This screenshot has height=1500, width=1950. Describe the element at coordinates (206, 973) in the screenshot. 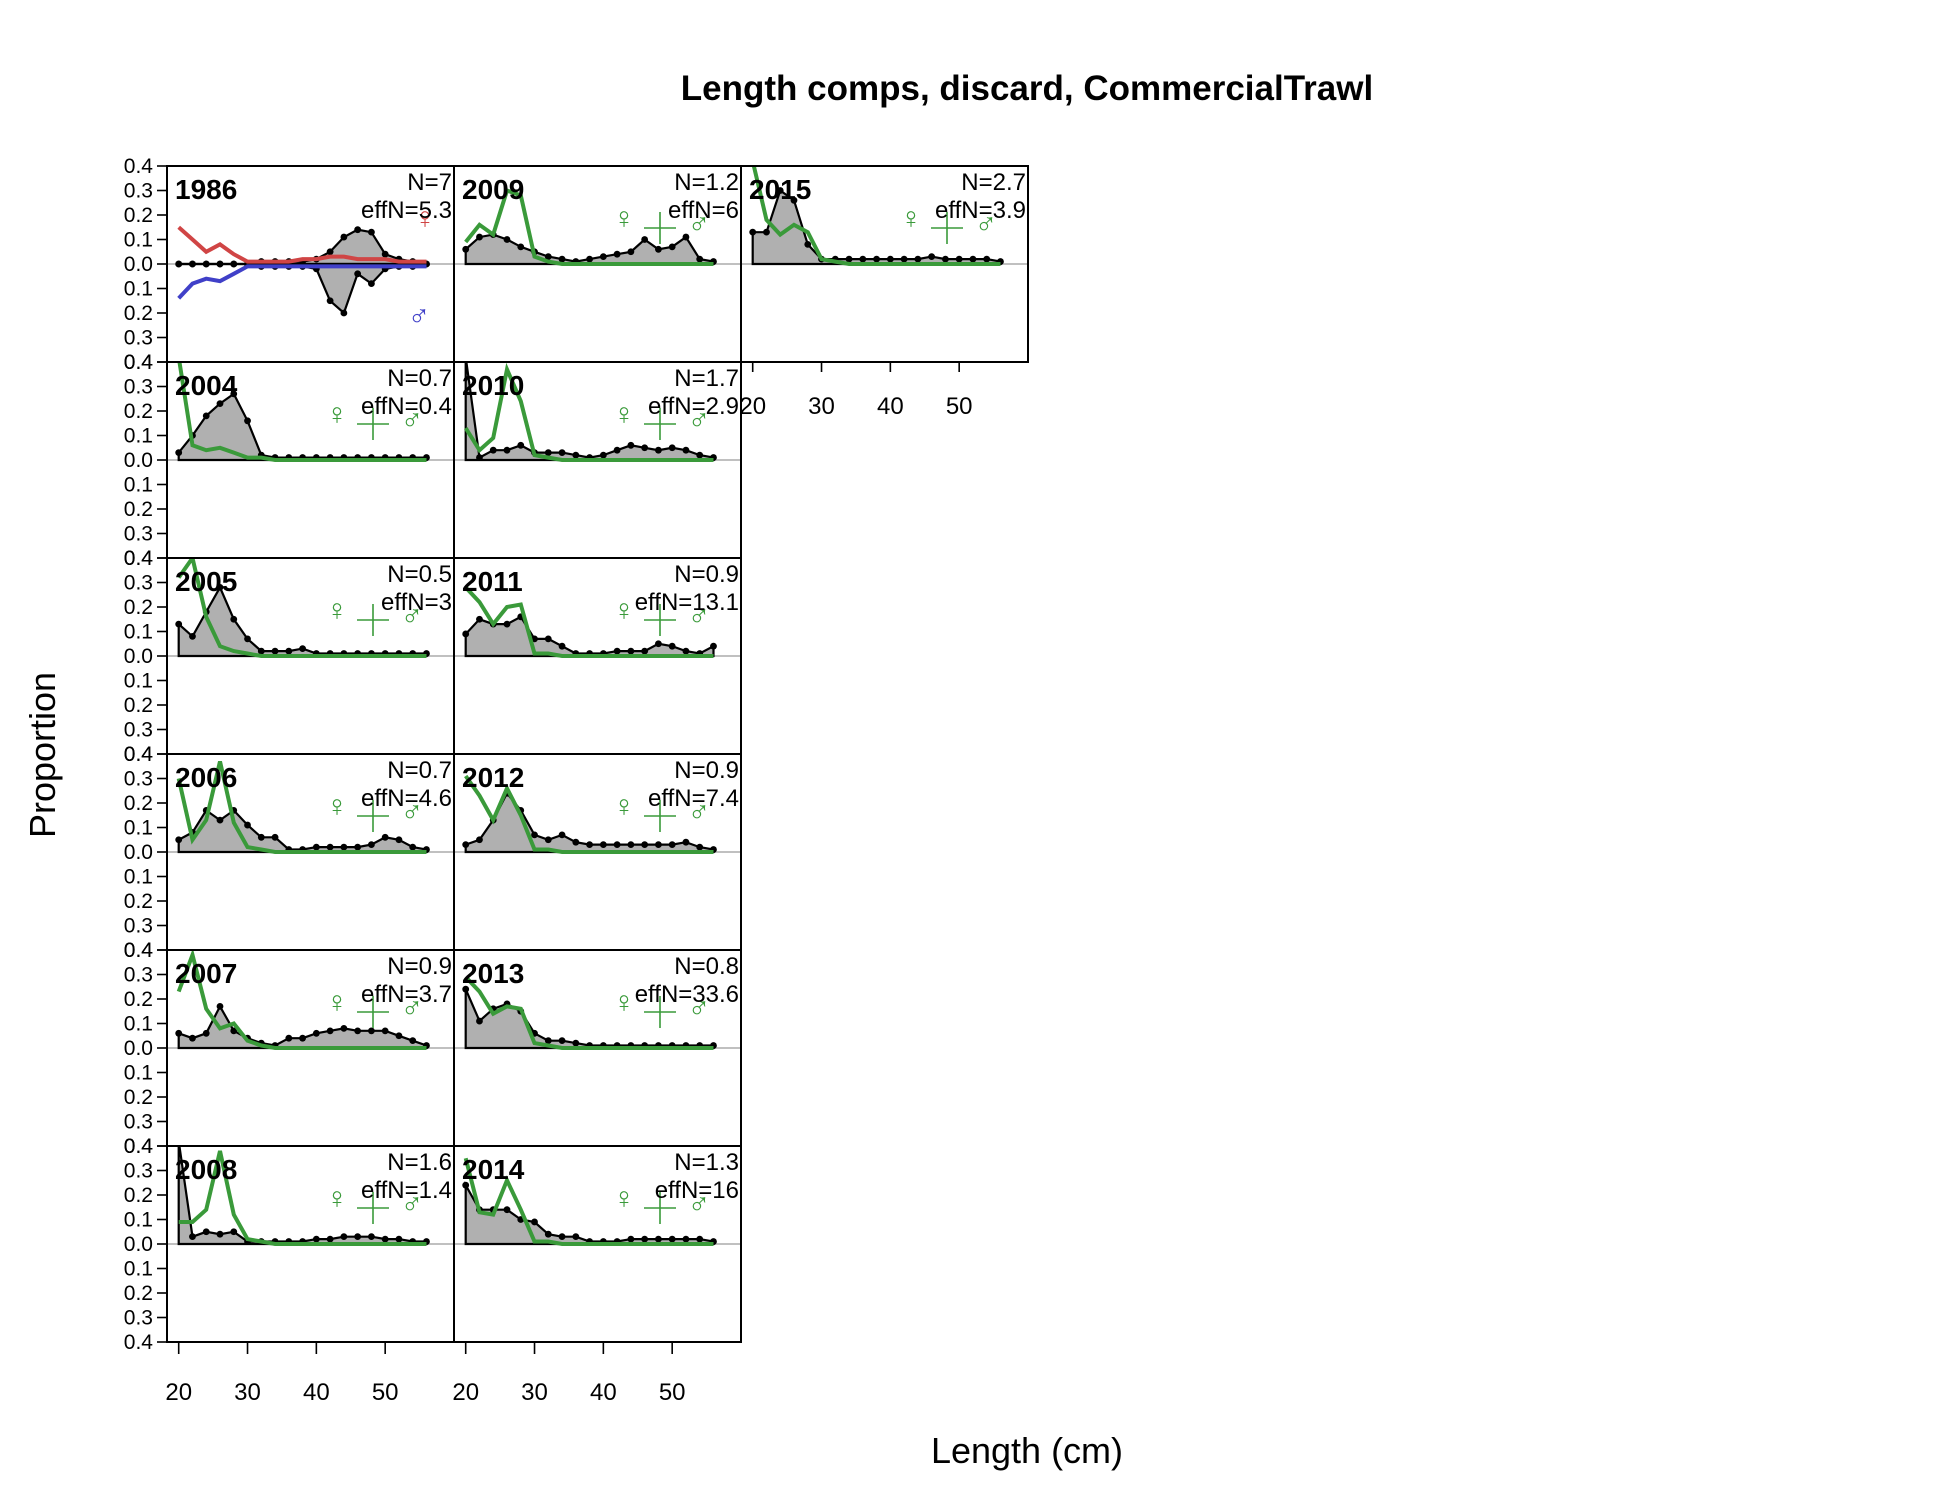

I see `panel-year-label: 2007` at that location.